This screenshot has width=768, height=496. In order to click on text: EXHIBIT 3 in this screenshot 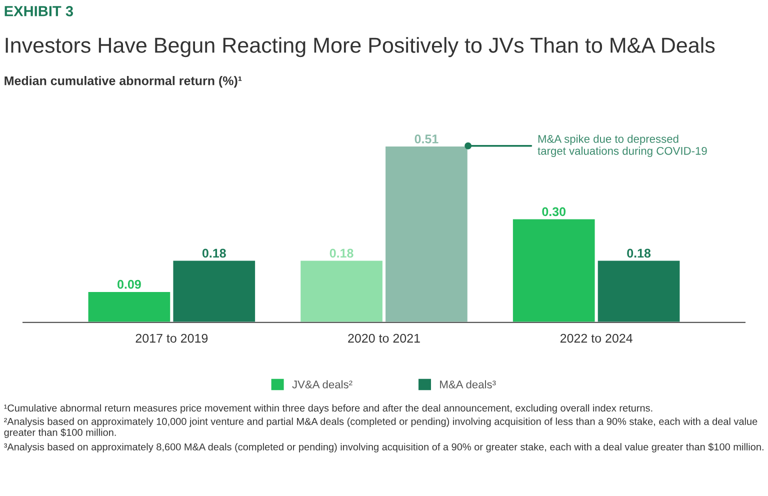, I will do `click(39, 11)`.